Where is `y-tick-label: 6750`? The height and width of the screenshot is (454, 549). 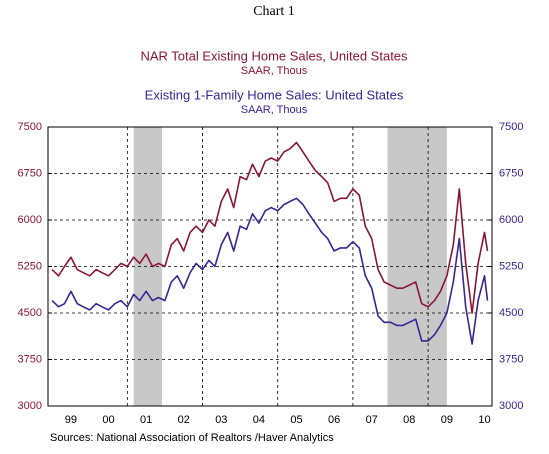 y-tick-label: 6750 is located at coordinates (30, 173).